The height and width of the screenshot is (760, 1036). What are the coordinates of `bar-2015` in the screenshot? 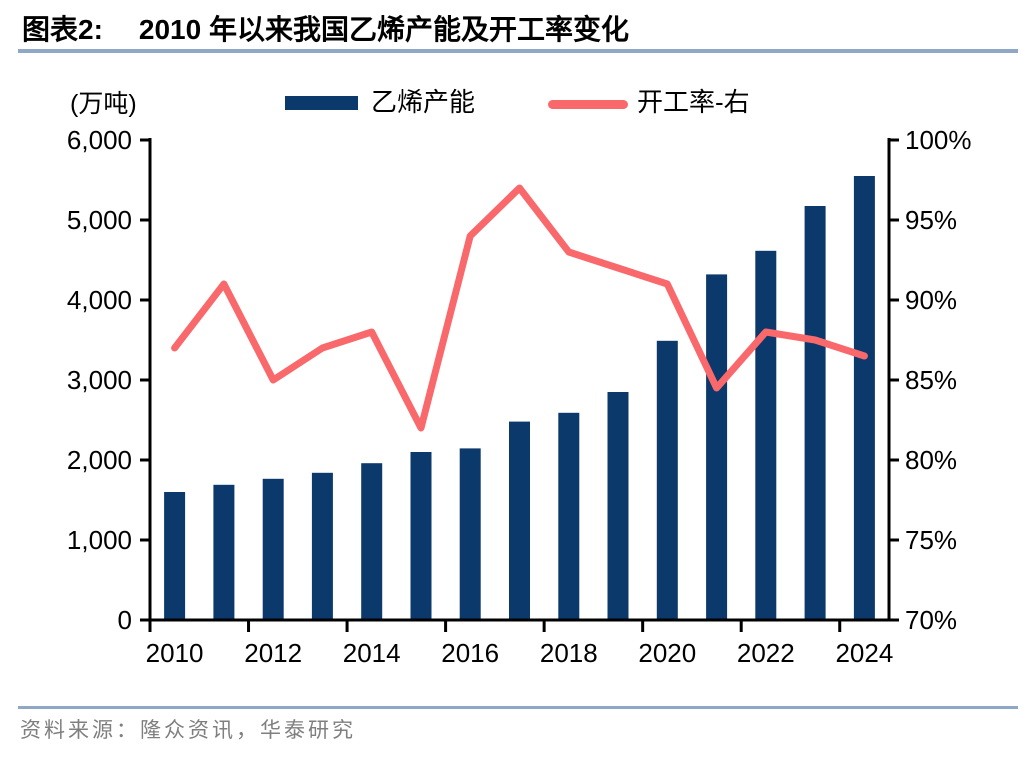 It's located at (421, 536).